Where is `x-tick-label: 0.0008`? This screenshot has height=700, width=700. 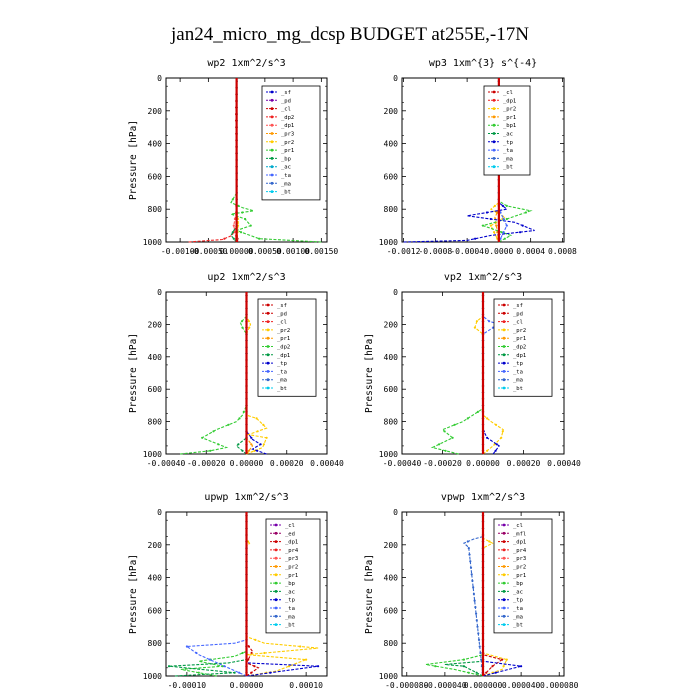 x-tick-label: 0.0008 is located at coordinates (562, 251).